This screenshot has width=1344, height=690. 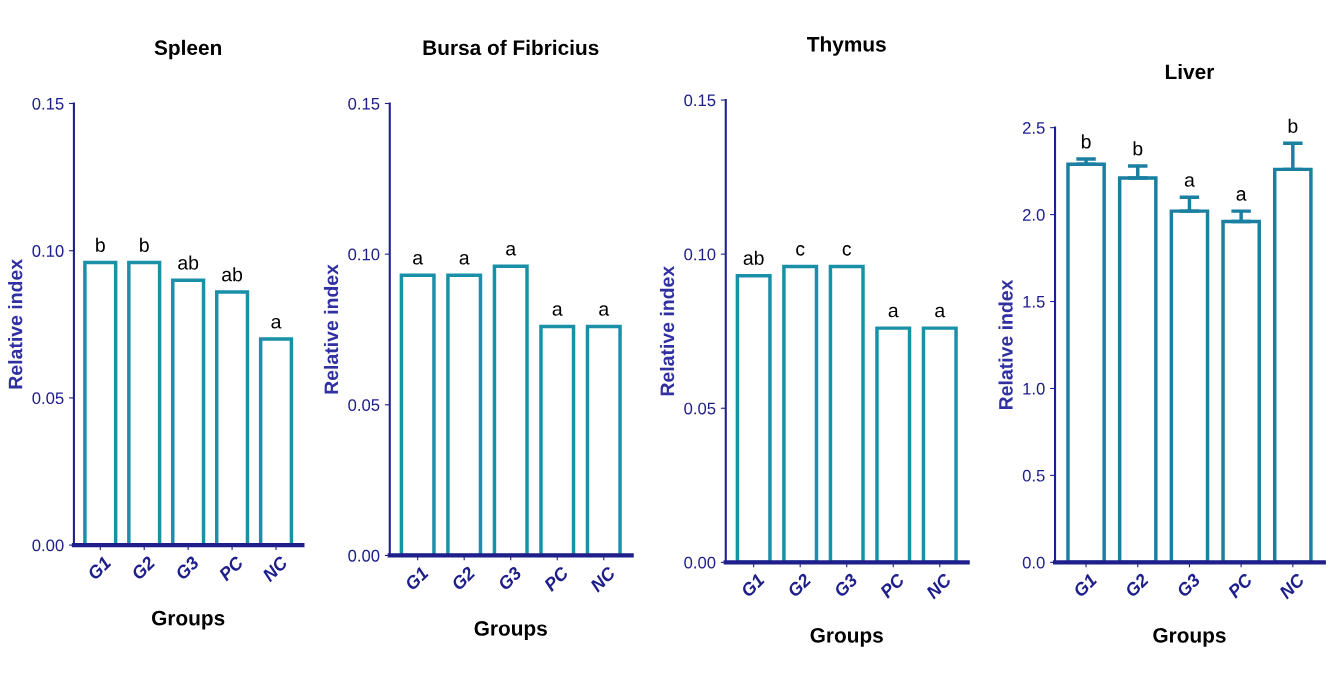 What do you see at coordinates (1033, 562) in the screenshot?
I see `y-tick-label: 0.0` at bounding box center [1033, 562].